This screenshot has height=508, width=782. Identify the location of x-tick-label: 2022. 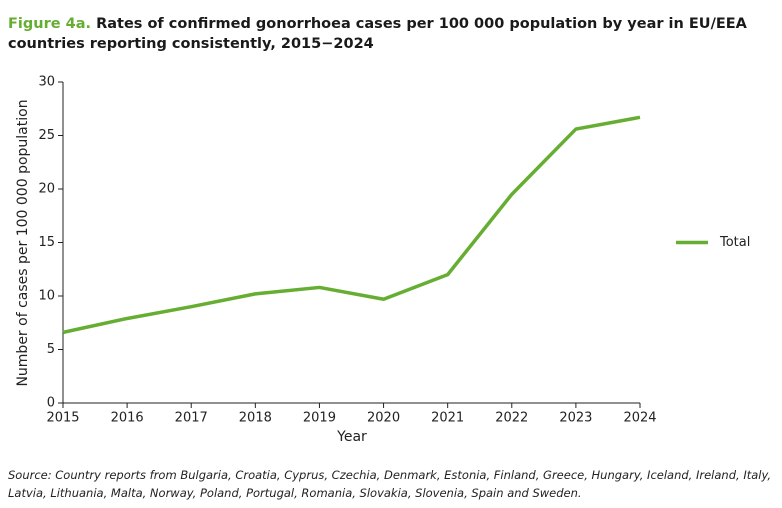
(511, 418).